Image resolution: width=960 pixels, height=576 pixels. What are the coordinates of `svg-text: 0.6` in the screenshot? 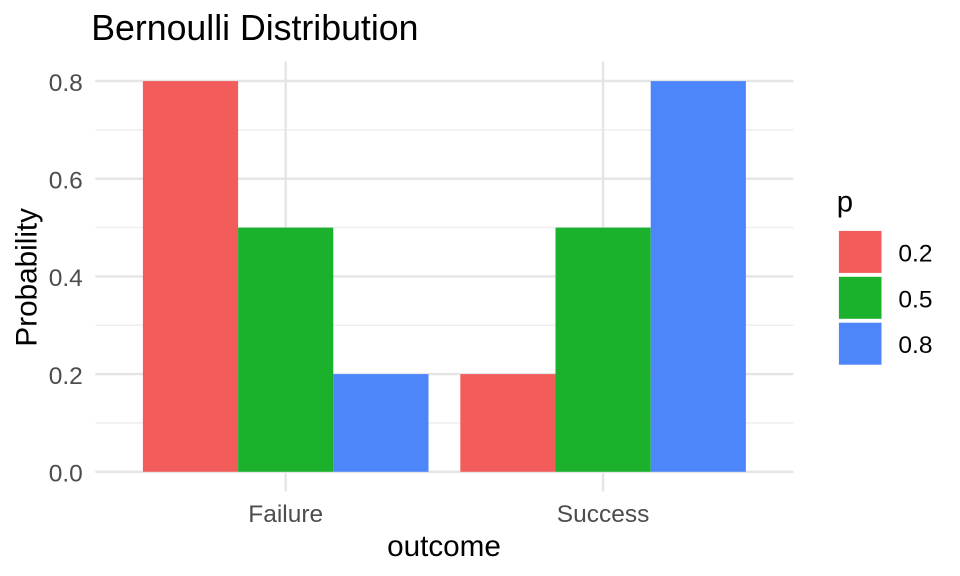 It's located at (66, 181).